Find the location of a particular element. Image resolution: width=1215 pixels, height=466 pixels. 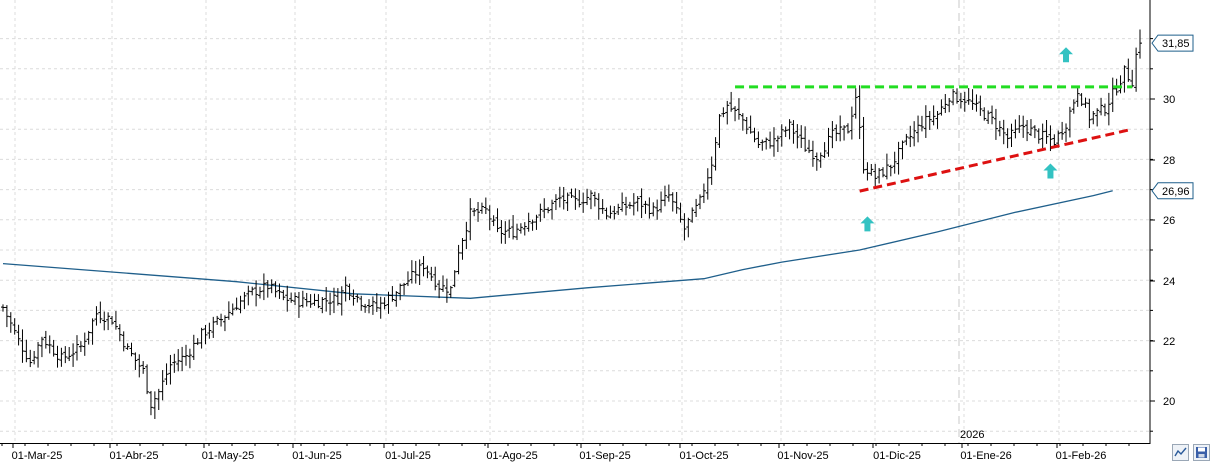

chart-type-button is located at coordinates (1180, 452).